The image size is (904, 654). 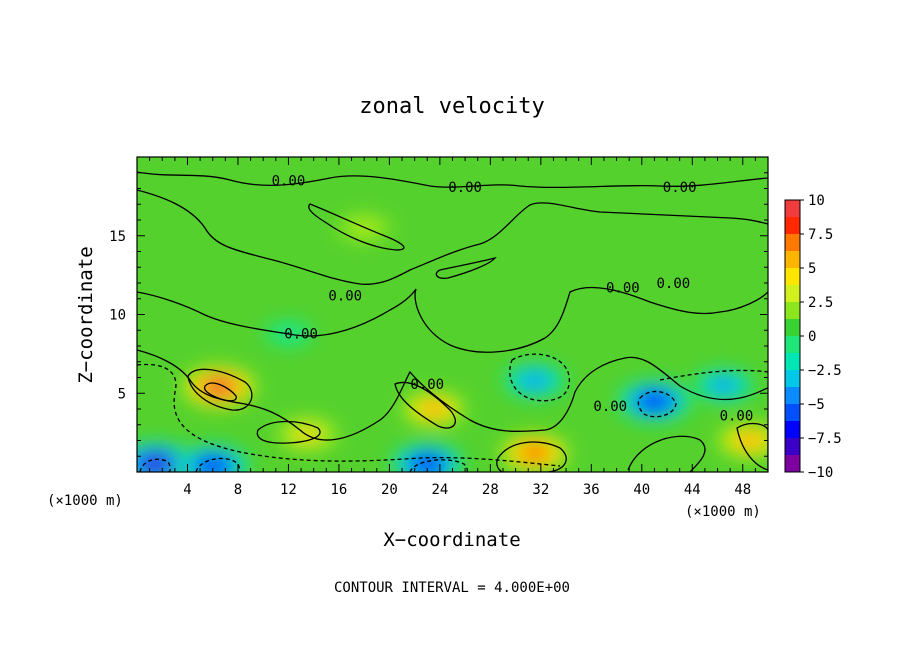 What do you see at coordinates (723, 512) in the screenshot?
I see `x-unit-right: (×1000 m)` at bounding box center [723, 512].